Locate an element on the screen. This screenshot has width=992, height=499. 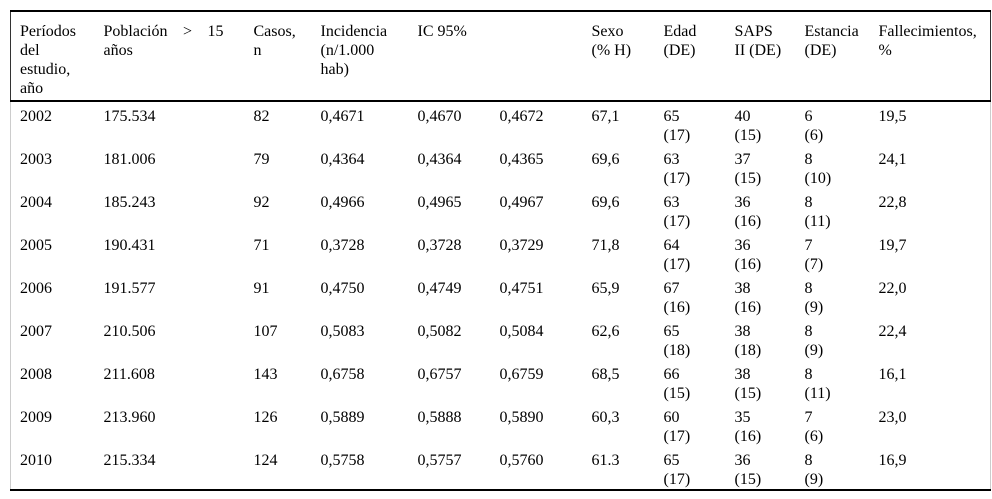
cell-sex-pct: 68,5 is located at coordinates (605, 374).